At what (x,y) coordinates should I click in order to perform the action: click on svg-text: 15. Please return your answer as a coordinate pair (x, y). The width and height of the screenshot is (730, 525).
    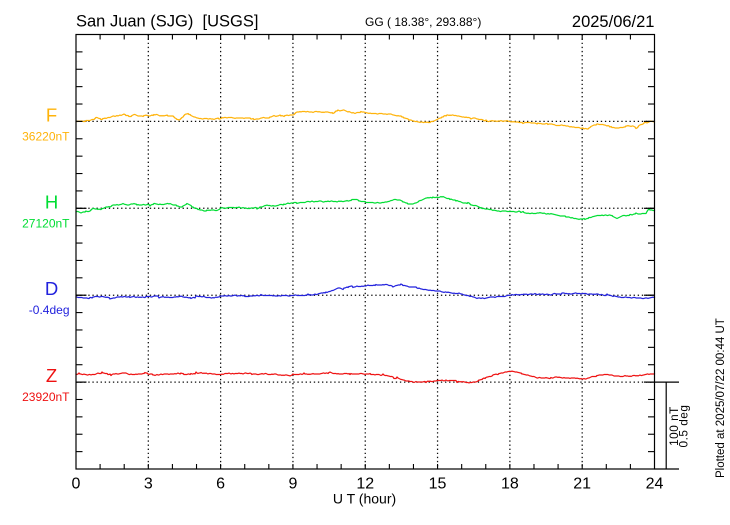
    Looking at the image, I should click on (438, 484).